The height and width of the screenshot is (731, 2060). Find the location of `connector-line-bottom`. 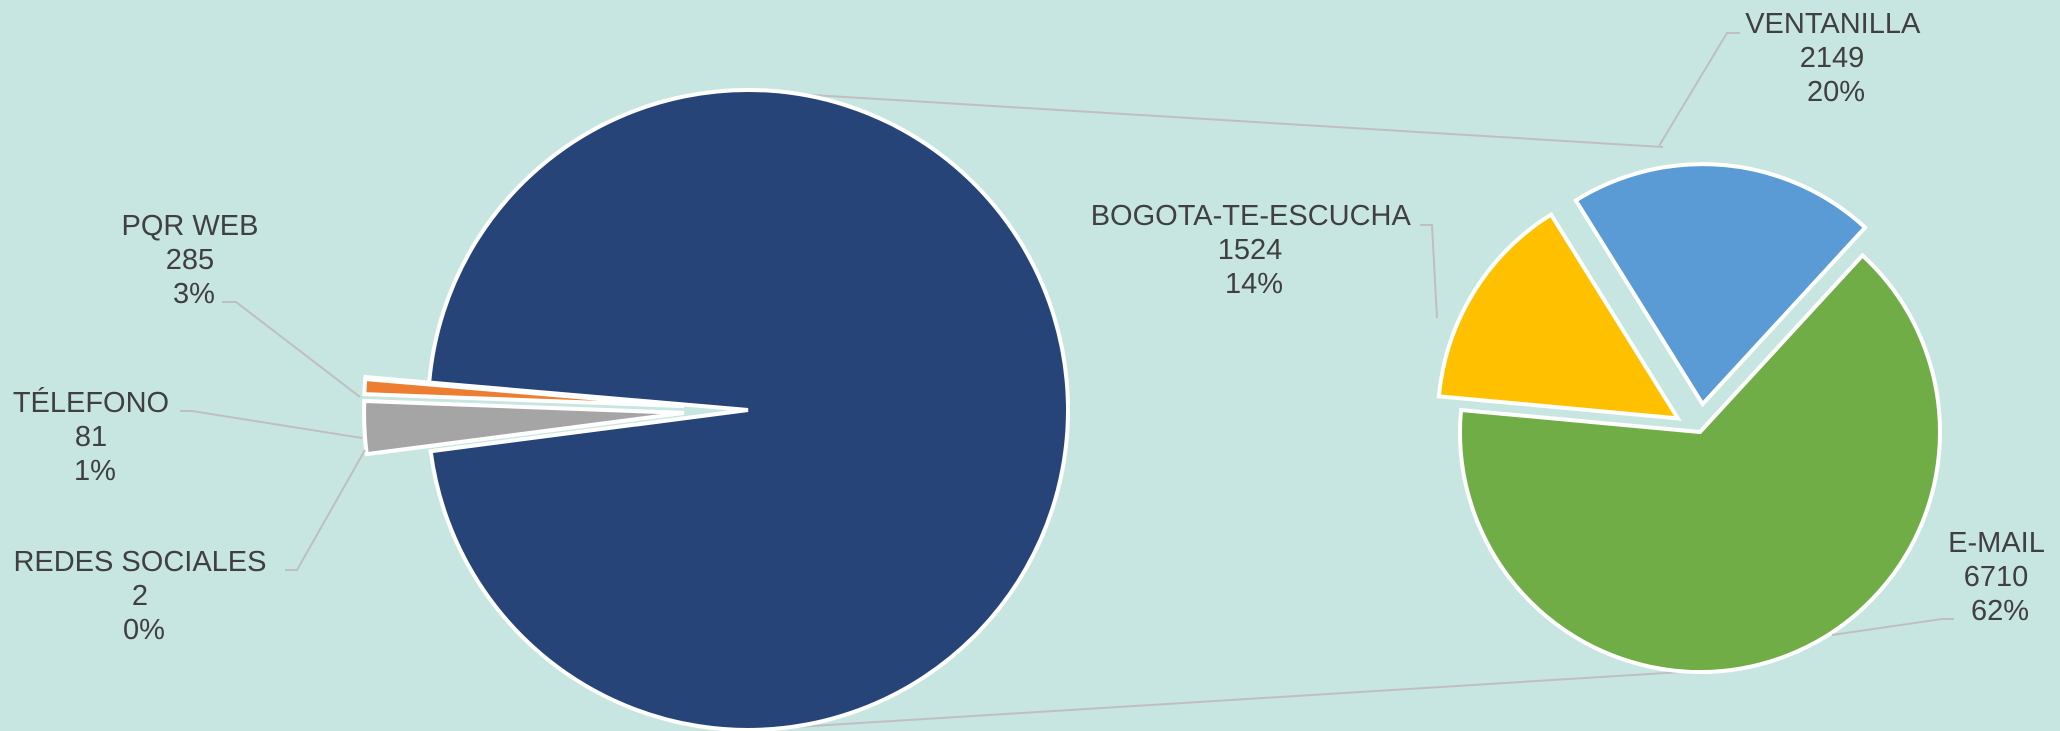

connector-line-bottom is located at coordinates (1223, 700).